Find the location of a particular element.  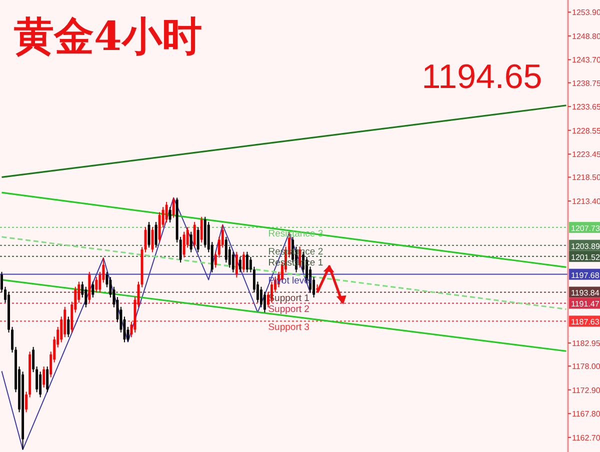

y-tick-label: 1203.89 is located at coordinates (585, 246).